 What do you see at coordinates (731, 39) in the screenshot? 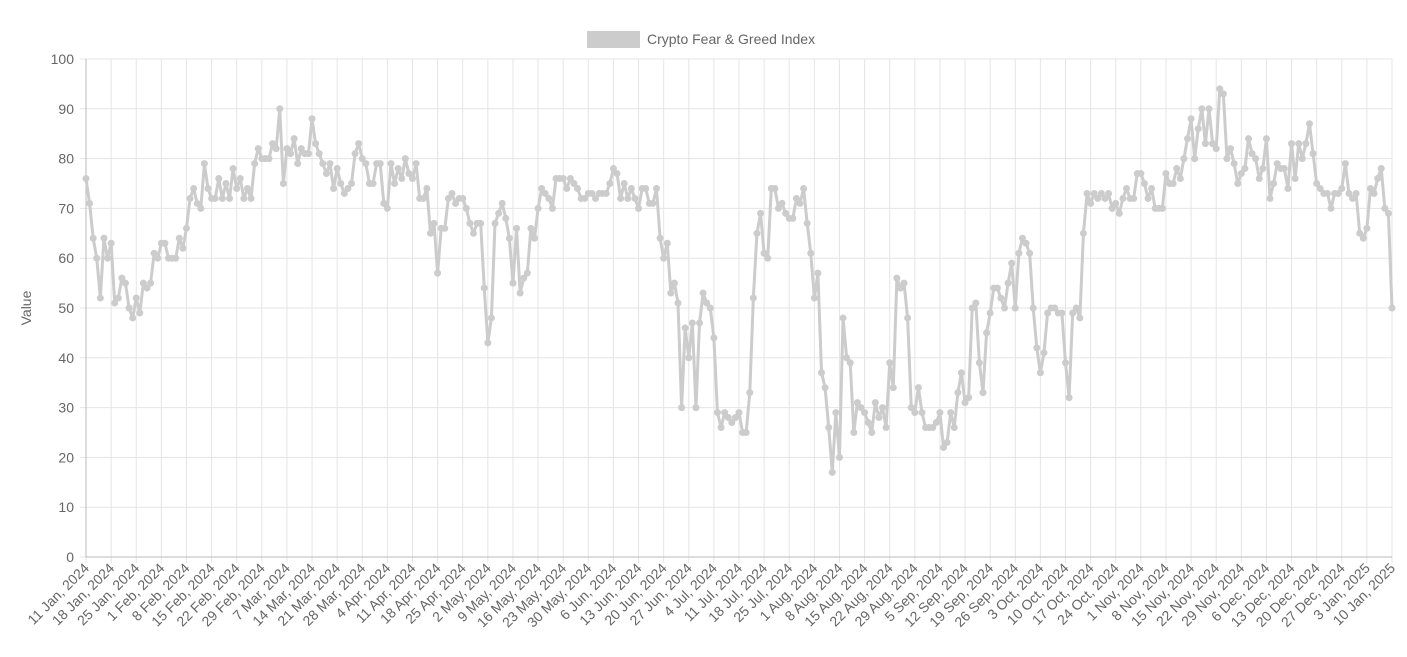
I see `legend-label: Crypto Fear & Greed Index` at bounding box center [731, 39].